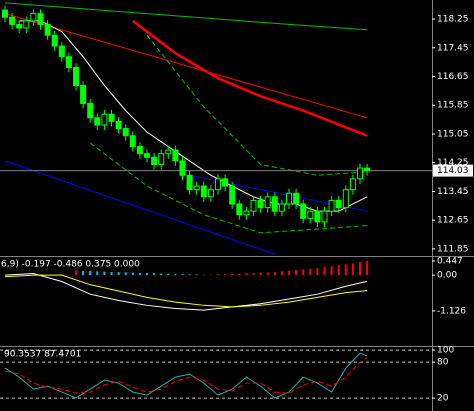 The image size is (474, 411). What do you see at coordinates (443, 363) in the screenshot?
I see `y-tick-label: 80` at bounding box center [443, 363].